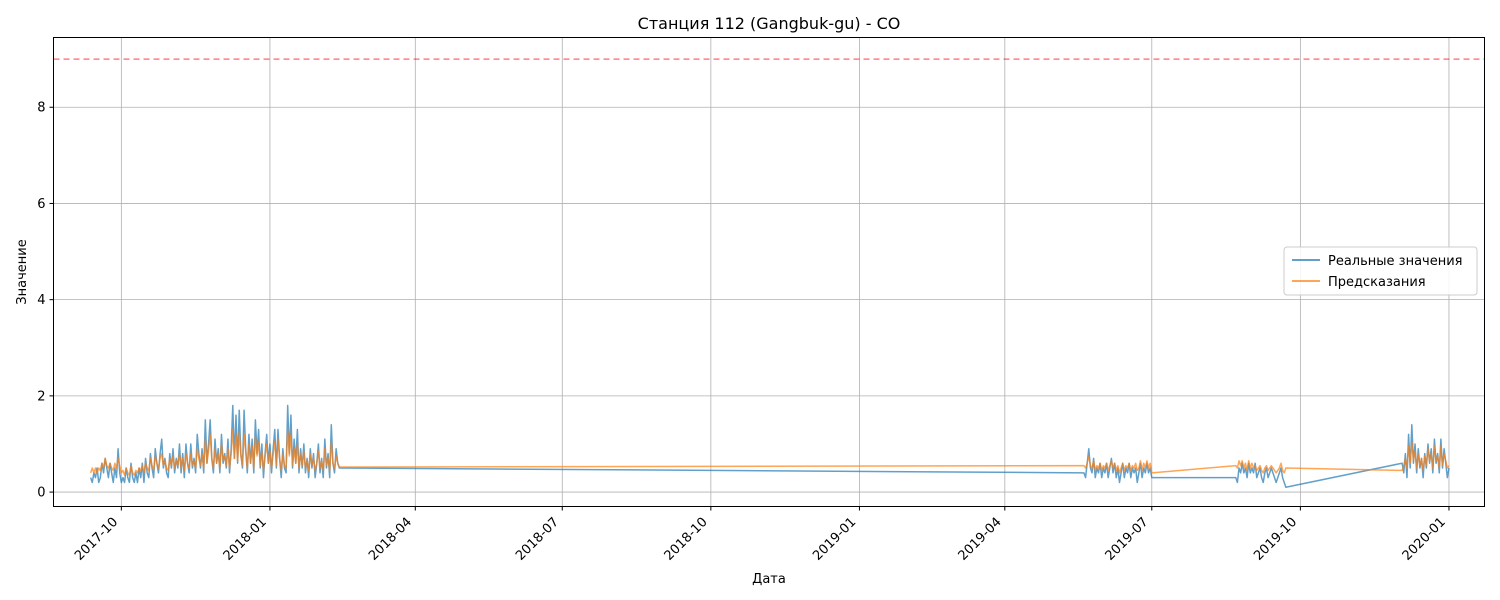 Image resolution: width=1500 pixels, height=600 pixels. What do you see at coordinates (769, 23) in the screenshot?
I see `chart-title: Станция 112 (Gangbuk-gu) - CO` at bounding box center [769, 23].